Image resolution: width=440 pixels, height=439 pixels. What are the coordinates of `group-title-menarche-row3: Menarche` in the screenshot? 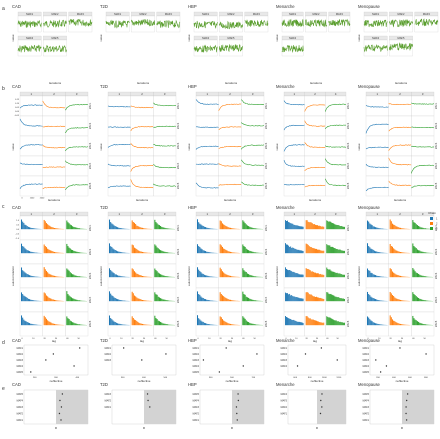 It's located at (285, 340).